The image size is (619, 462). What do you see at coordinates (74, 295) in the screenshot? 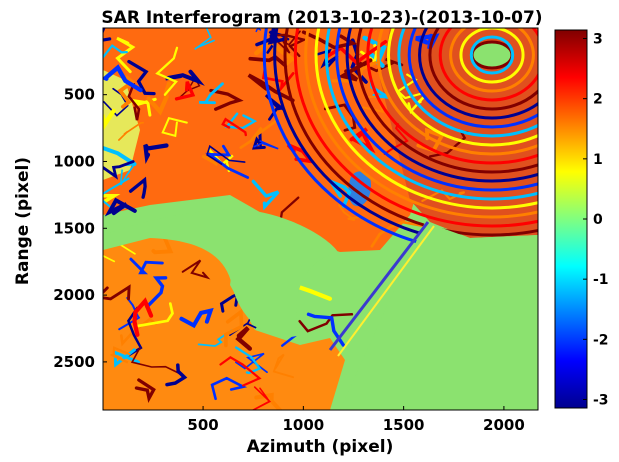
I see `y-tick-label: 2000` at bounding box center [74, 295].